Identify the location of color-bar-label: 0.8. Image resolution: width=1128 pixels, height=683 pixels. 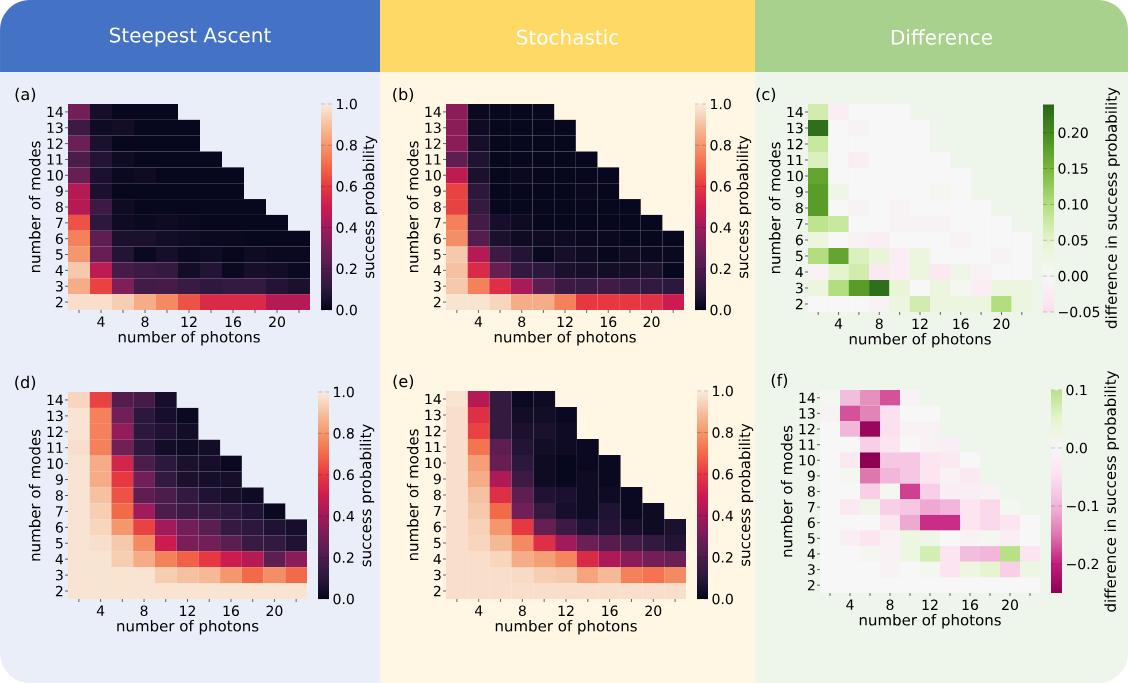
(343, 433).